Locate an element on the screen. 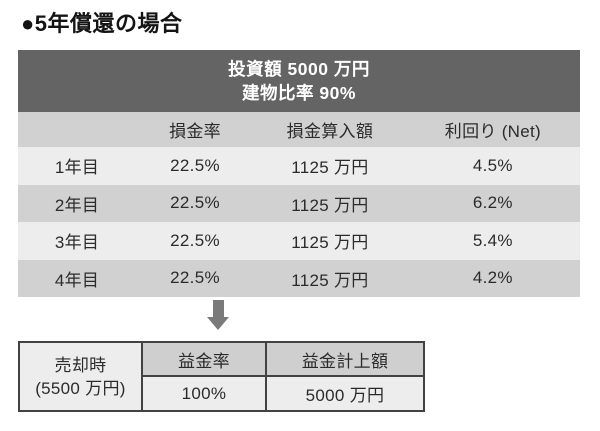  gain-amount-value: 5000 万円 is located at coordinates (345, 393).